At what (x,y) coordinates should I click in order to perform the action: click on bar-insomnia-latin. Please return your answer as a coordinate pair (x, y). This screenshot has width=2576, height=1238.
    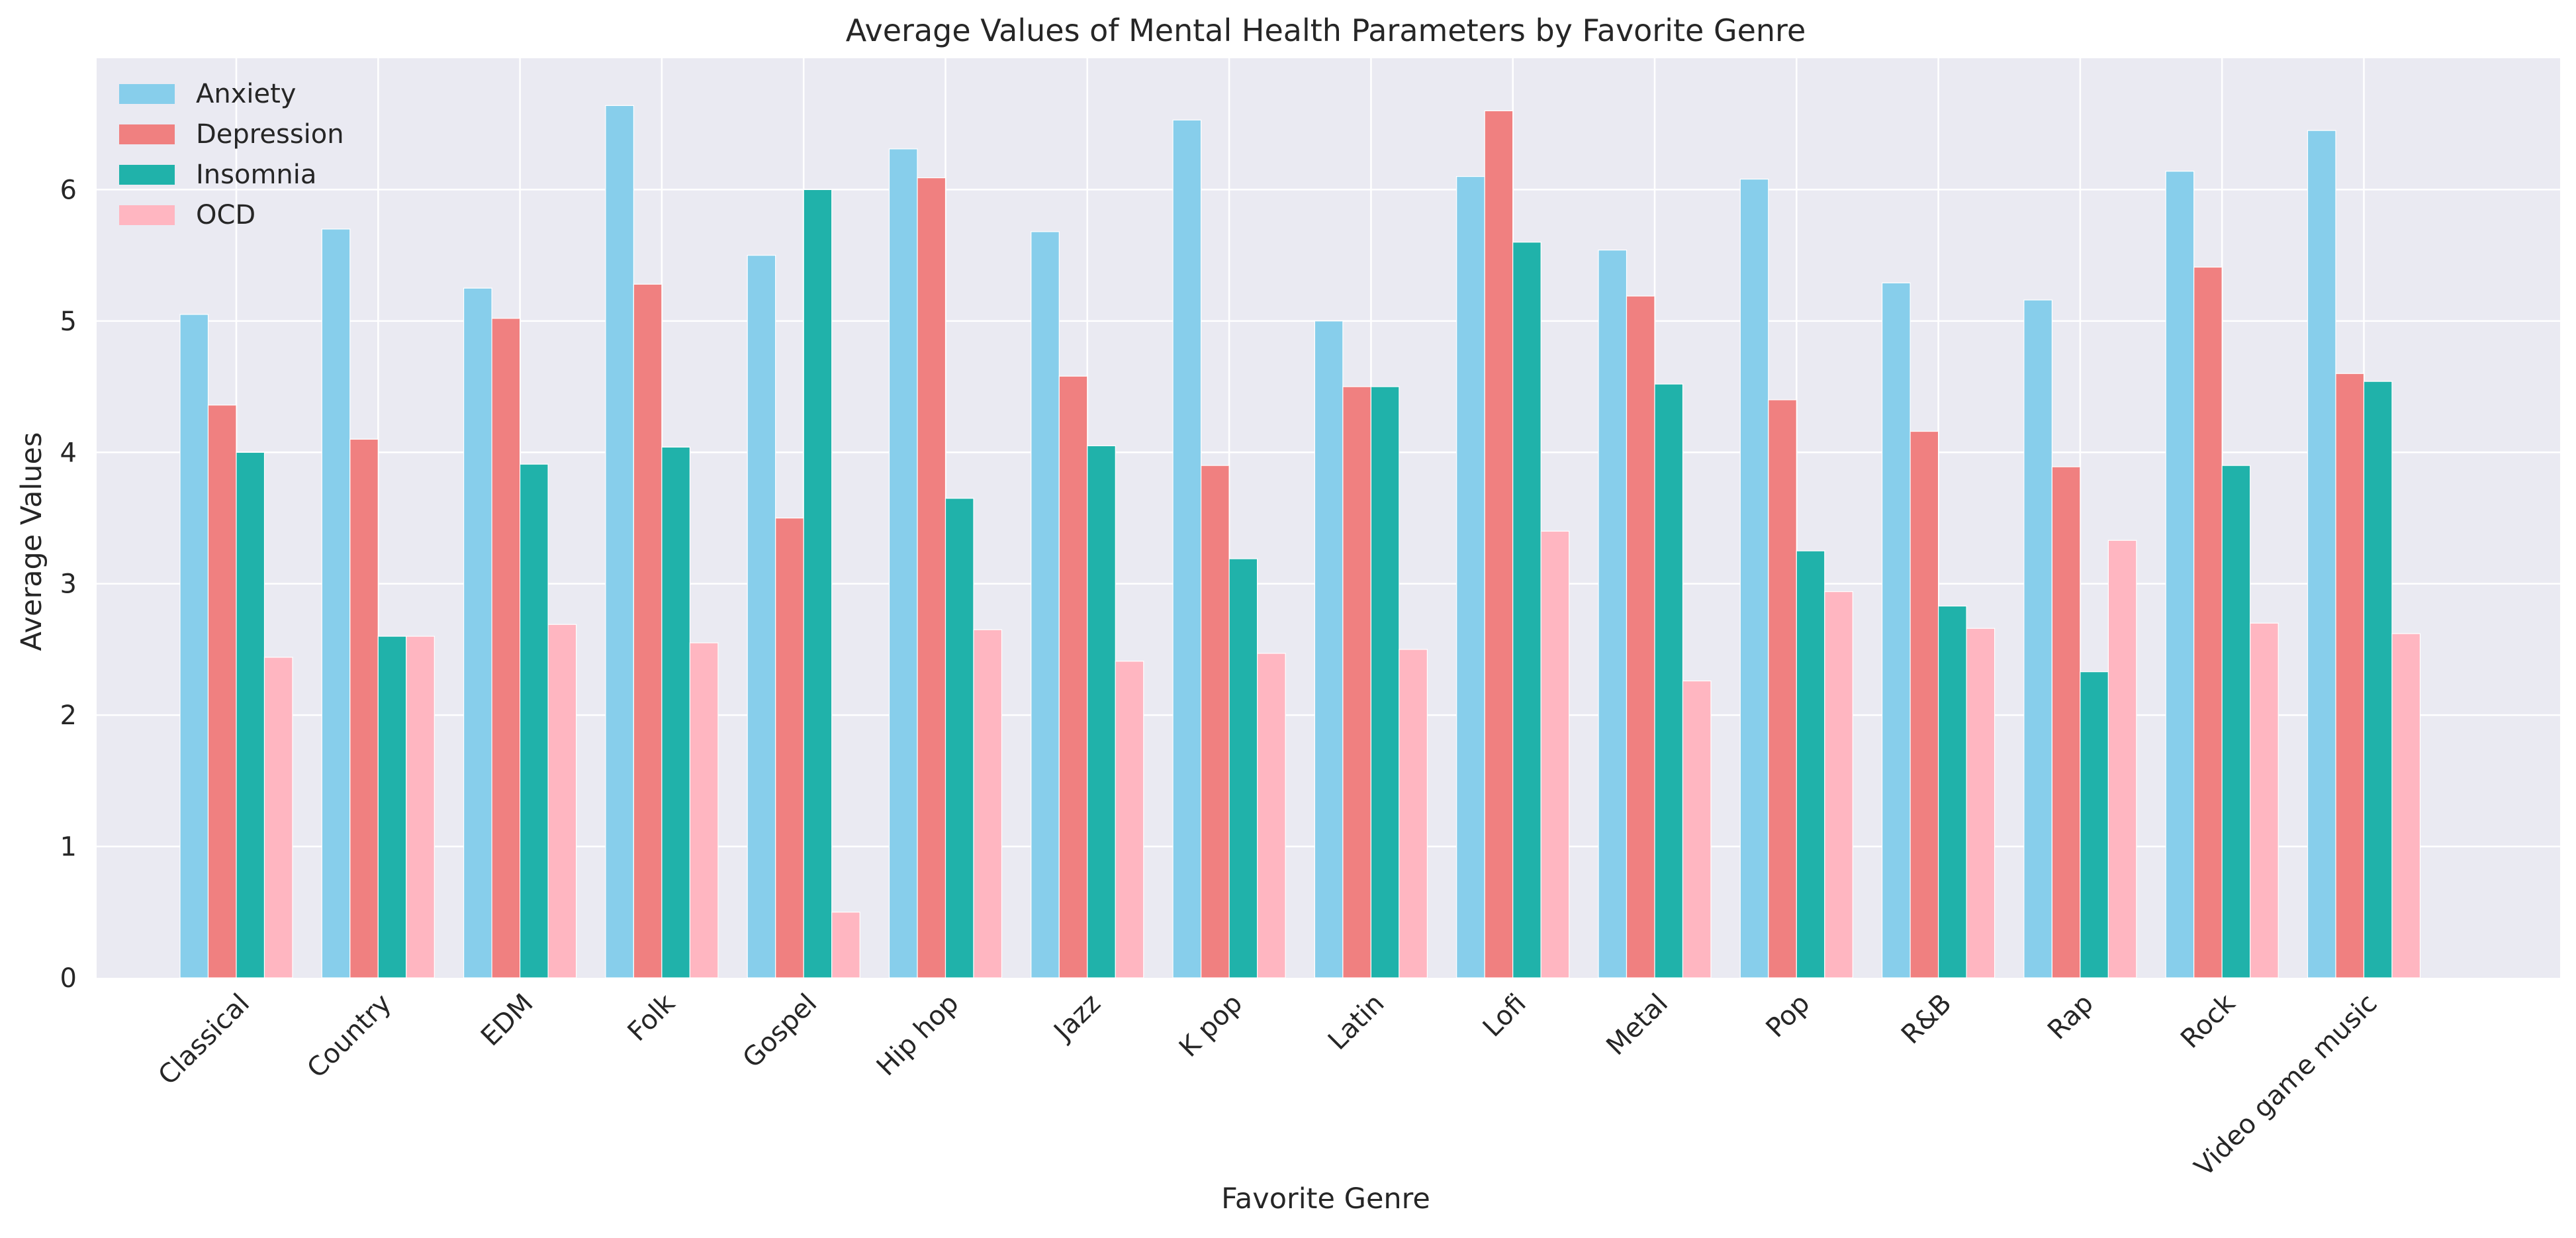
    Looking at the image, I should click on (1385, 682).